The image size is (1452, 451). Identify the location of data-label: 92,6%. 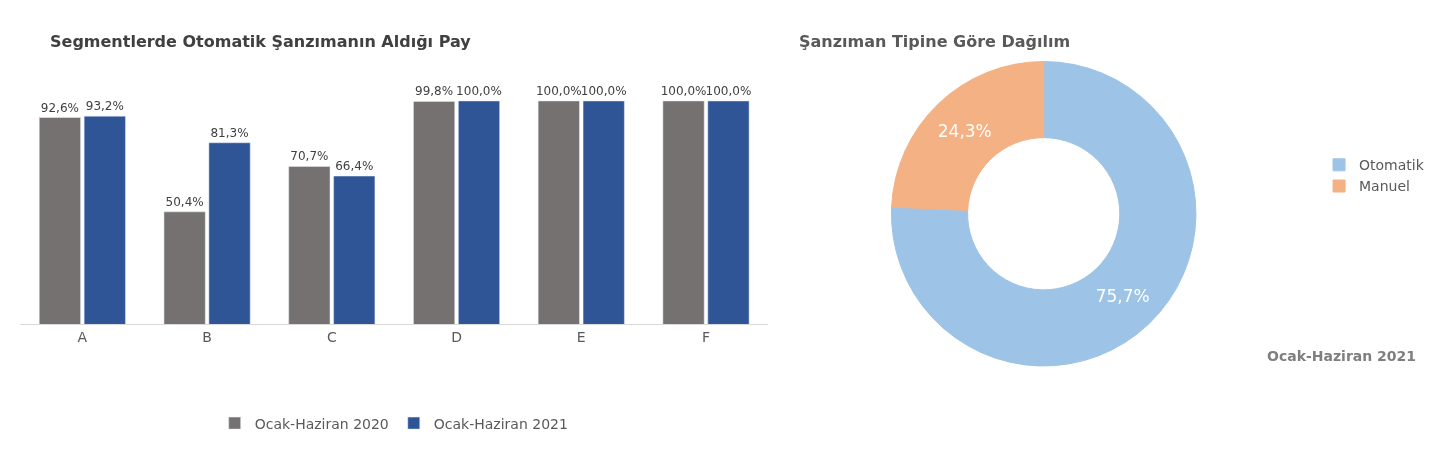
(59, 107).